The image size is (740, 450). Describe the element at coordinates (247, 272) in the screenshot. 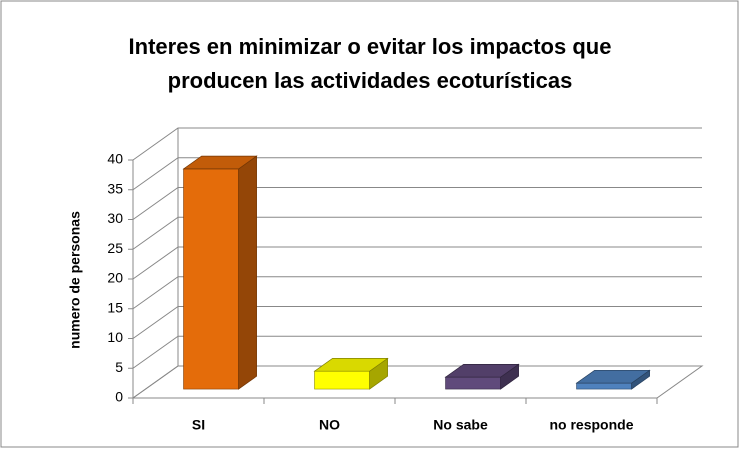

I see `bar-side` at that location.